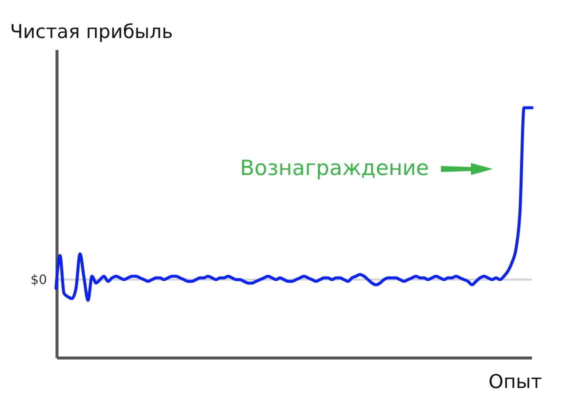  Describe the element at coordinates (91, 32) in the screenshot. I see `chart-title: Чистая прибыль` at that location.